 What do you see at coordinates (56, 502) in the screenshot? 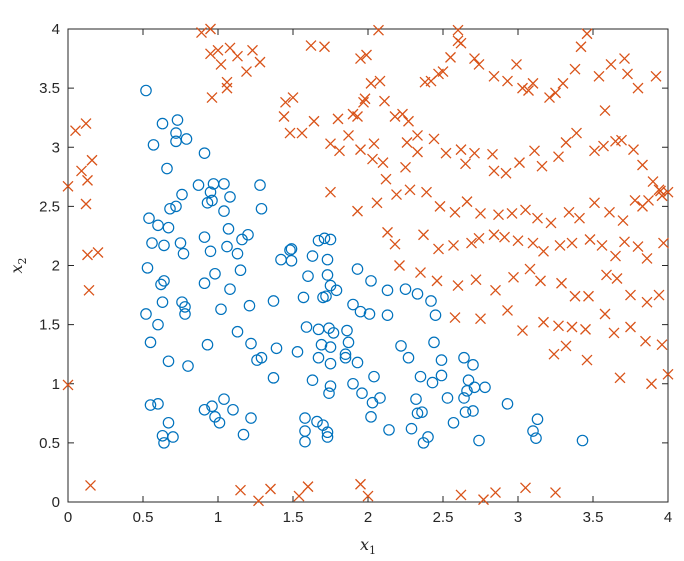
I see `y-tick-label: 0` at bounding box center [56, 502].